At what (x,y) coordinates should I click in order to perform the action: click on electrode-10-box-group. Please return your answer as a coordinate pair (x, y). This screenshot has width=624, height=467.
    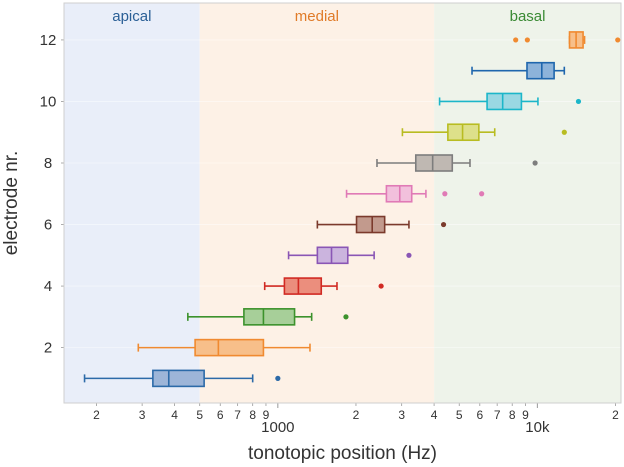
    Looking at the image, I should click on (510, 101).